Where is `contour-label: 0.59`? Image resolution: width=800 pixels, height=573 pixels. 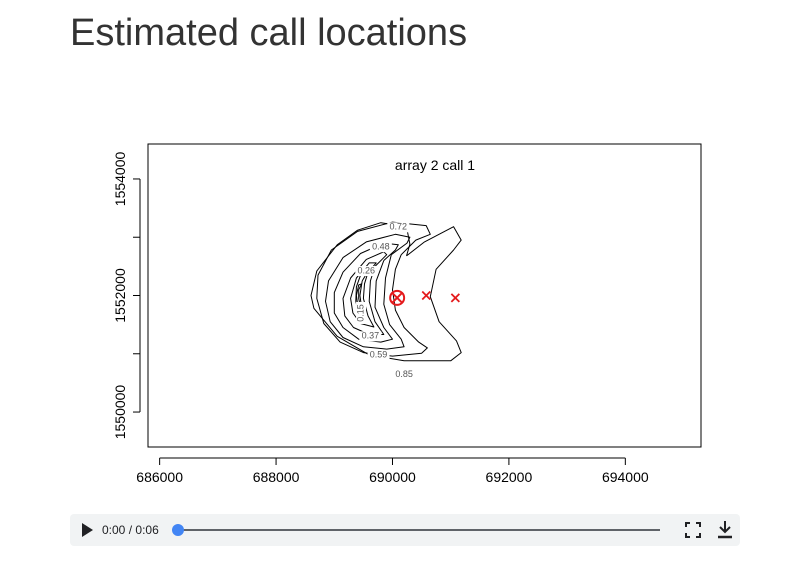
contour-label: 0.59 is located at coordinates (379, 354).